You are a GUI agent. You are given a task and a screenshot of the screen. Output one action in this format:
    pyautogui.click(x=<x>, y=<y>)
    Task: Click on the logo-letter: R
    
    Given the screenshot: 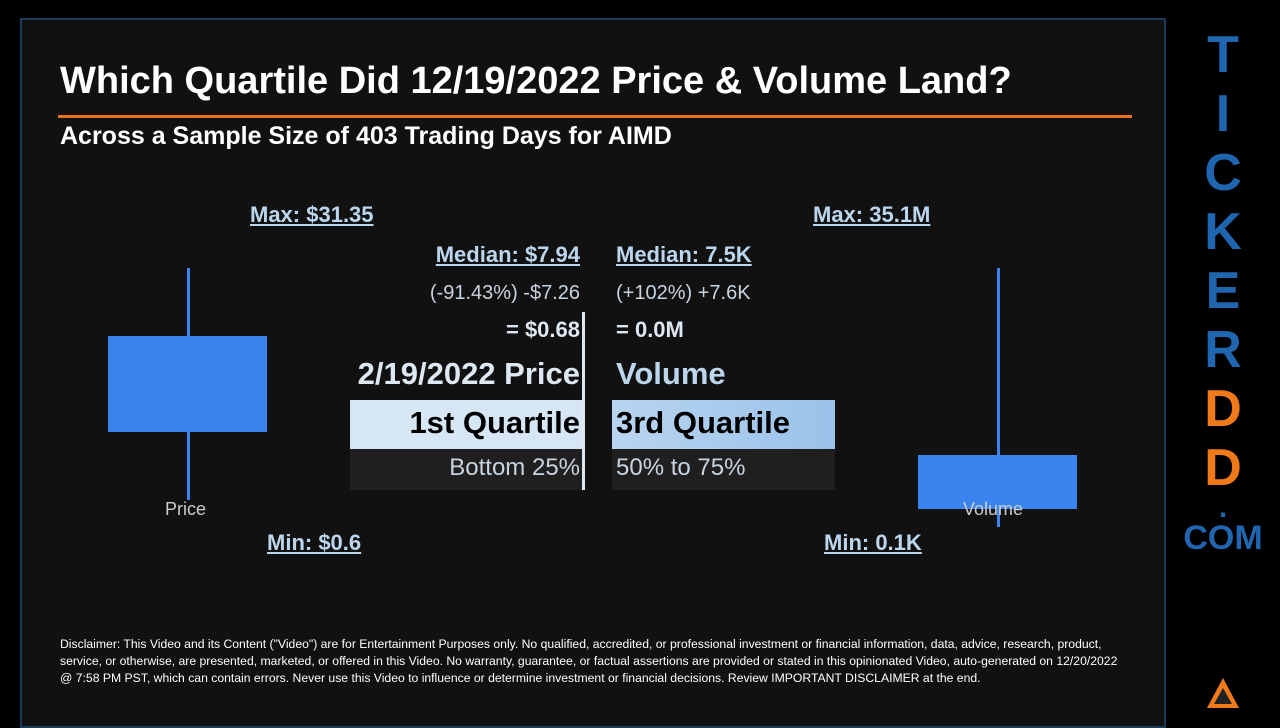 What is the action you would take?
    pyautogui.click(x=1223, y=350)
    